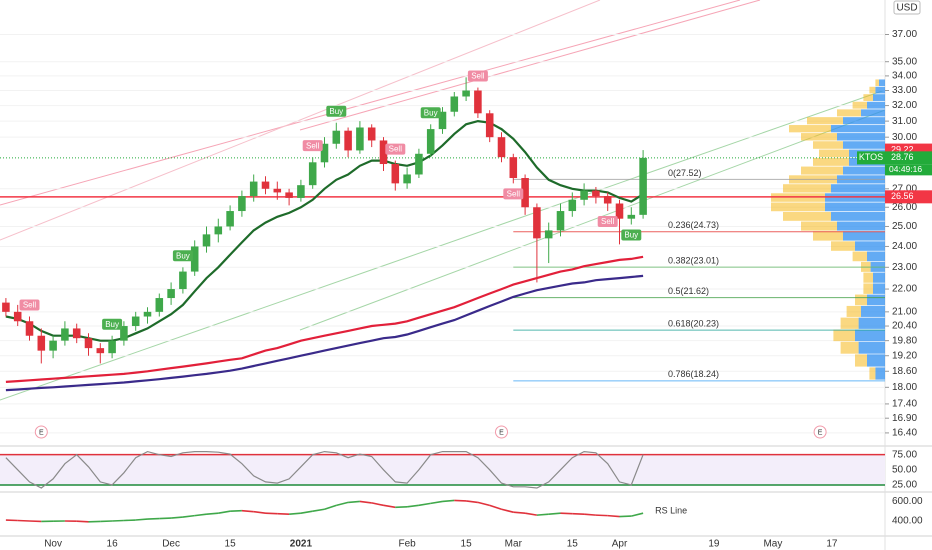 The width and height of the screenshot is (932, 550). I want to click on y-tick-label: 21.00, so click(904, 311).